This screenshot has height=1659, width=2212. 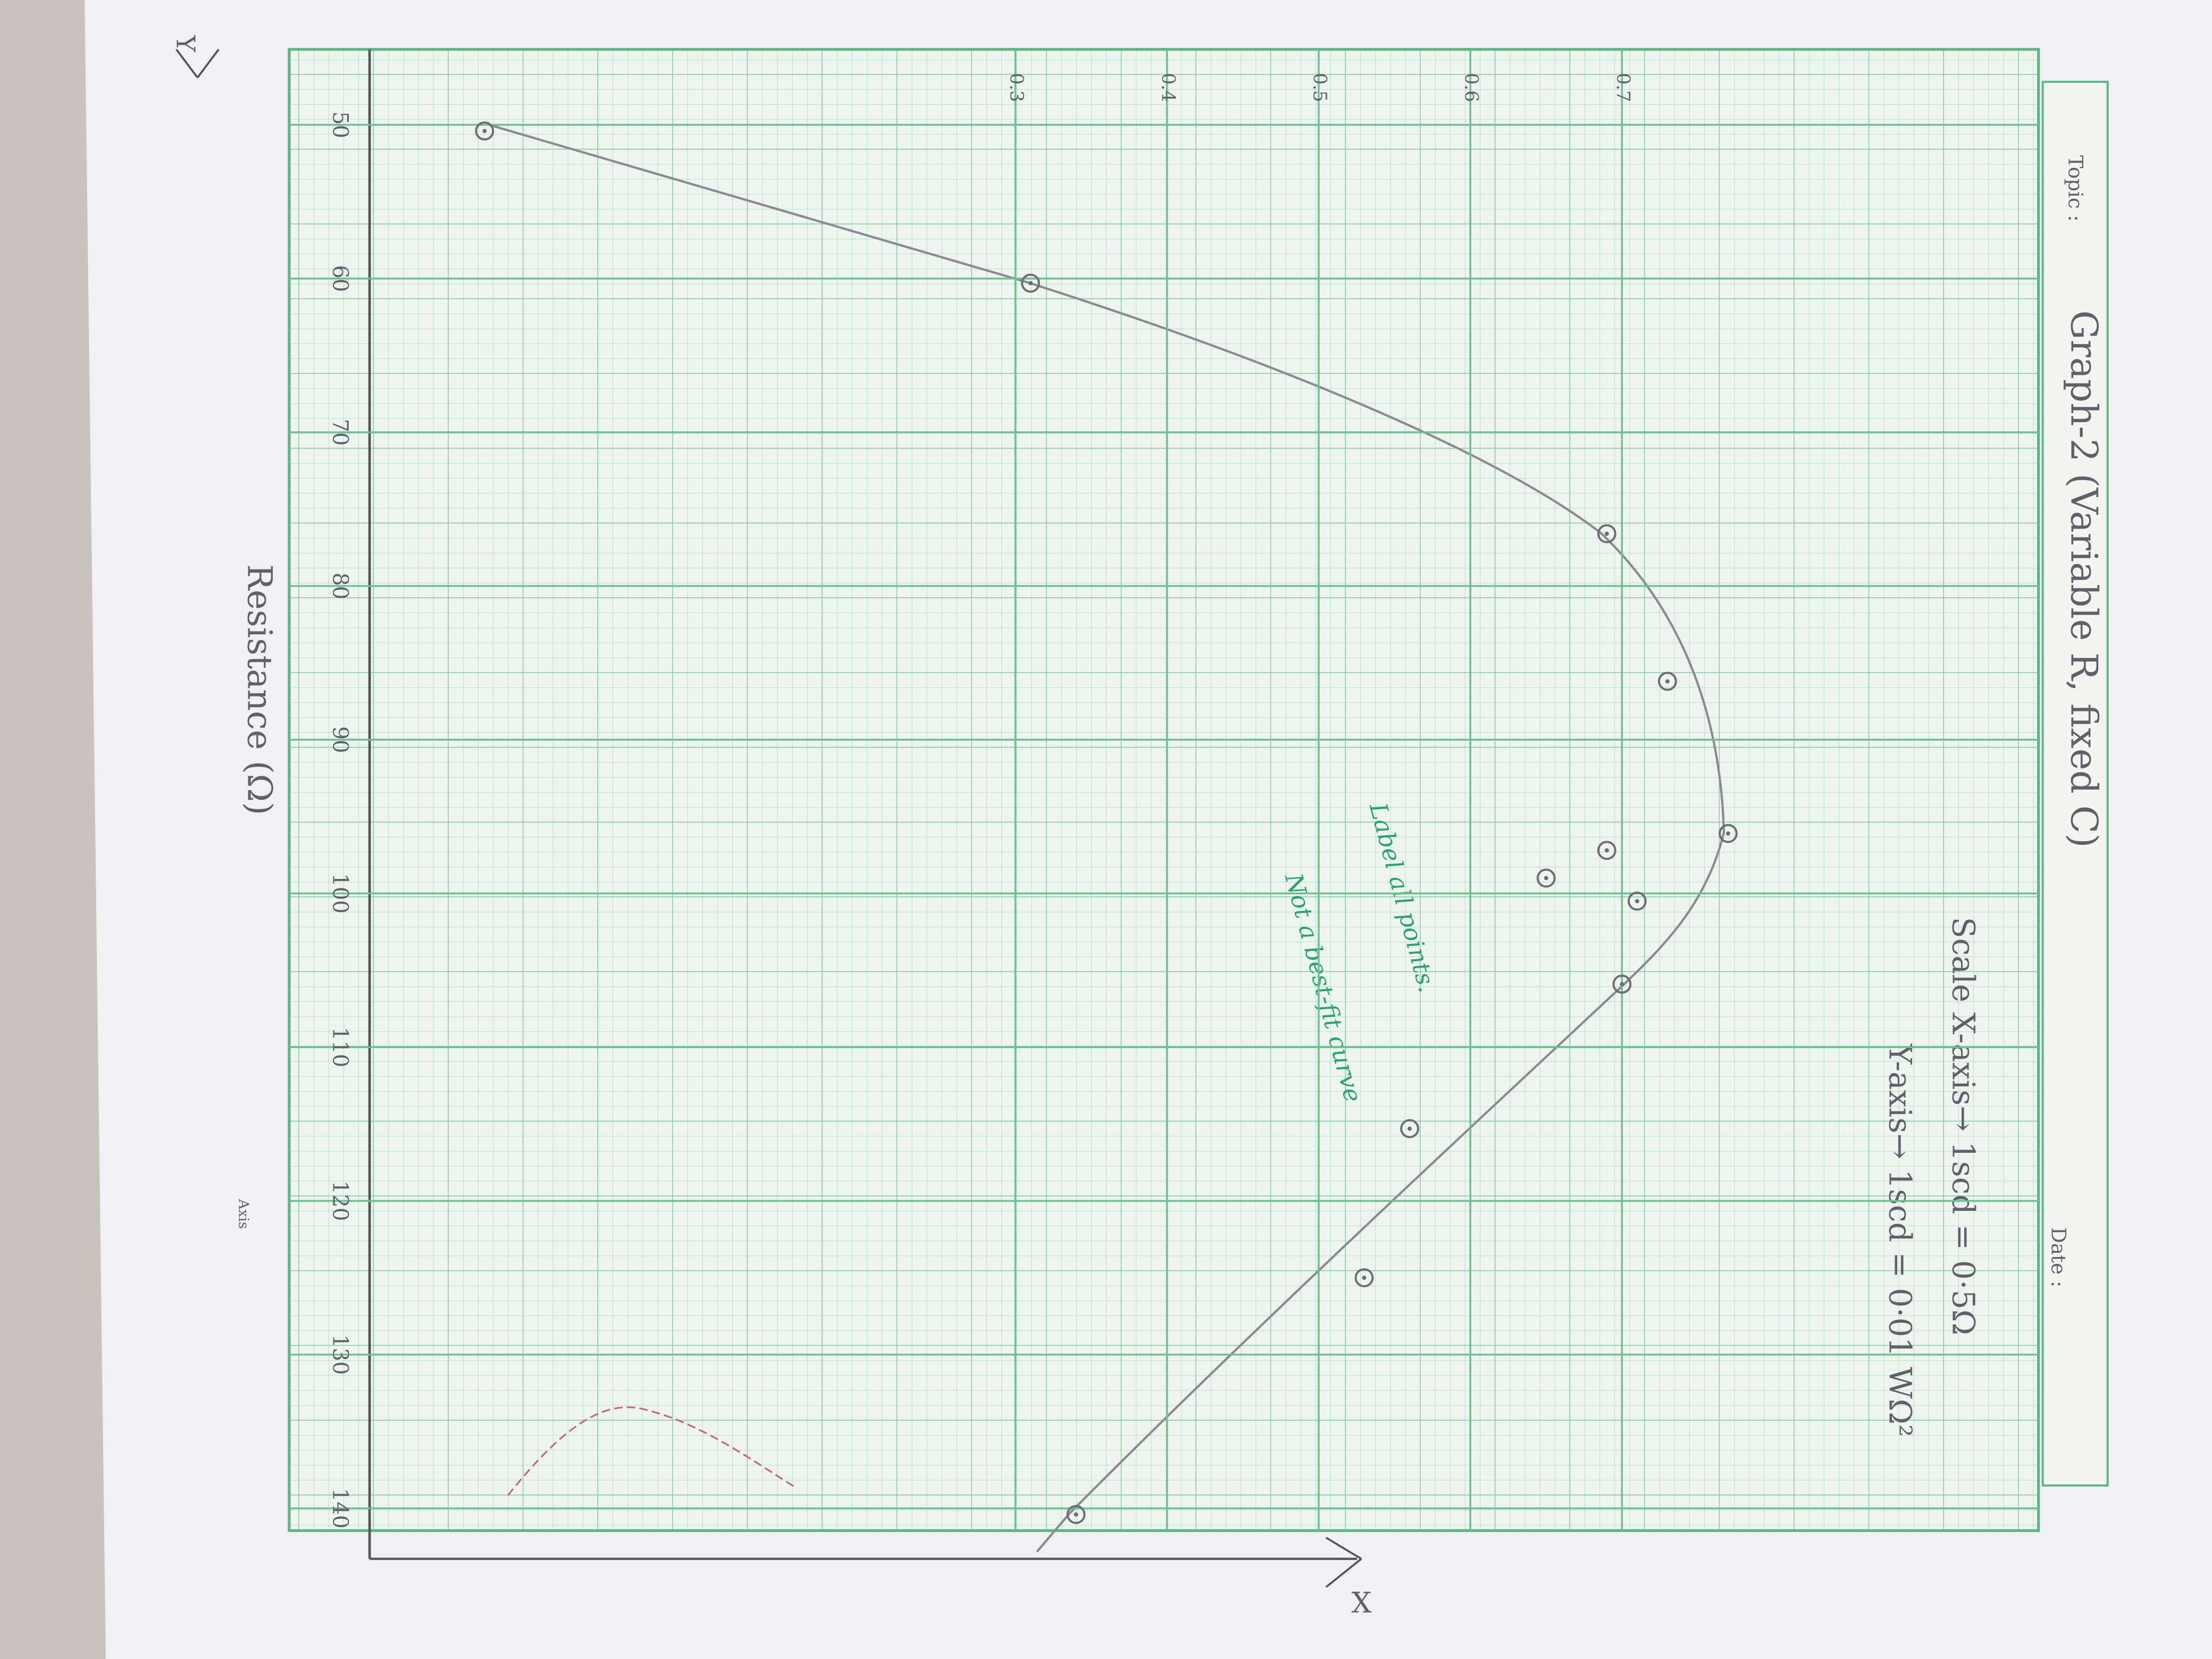 I want to click on y-tick-label: 0.7, so click(x=1622, y=87).